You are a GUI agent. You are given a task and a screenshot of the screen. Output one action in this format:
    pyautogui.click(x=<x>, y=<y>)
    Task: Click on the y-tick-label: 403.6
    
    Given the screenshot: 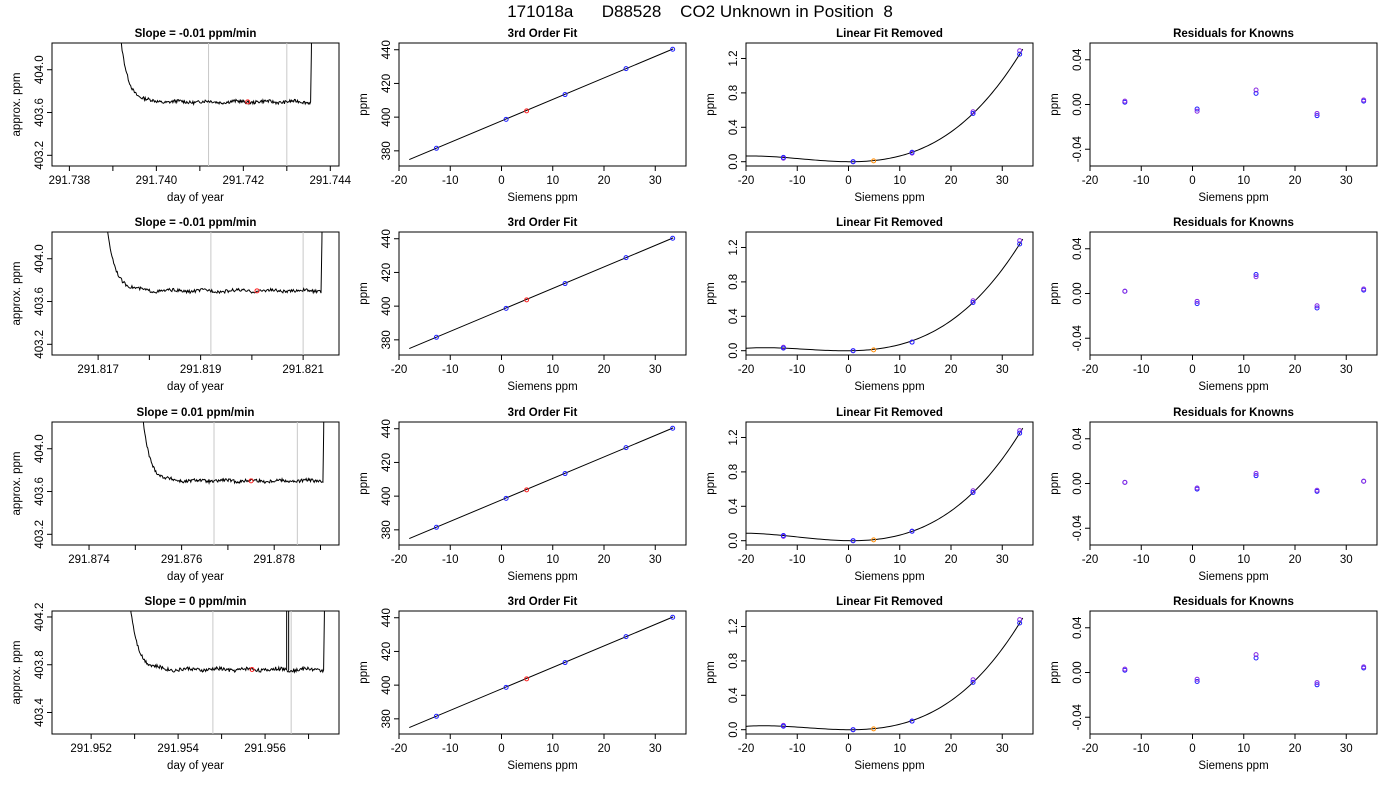 What is the action you would take?
    pyautogui.click(x=40, y=301)
    